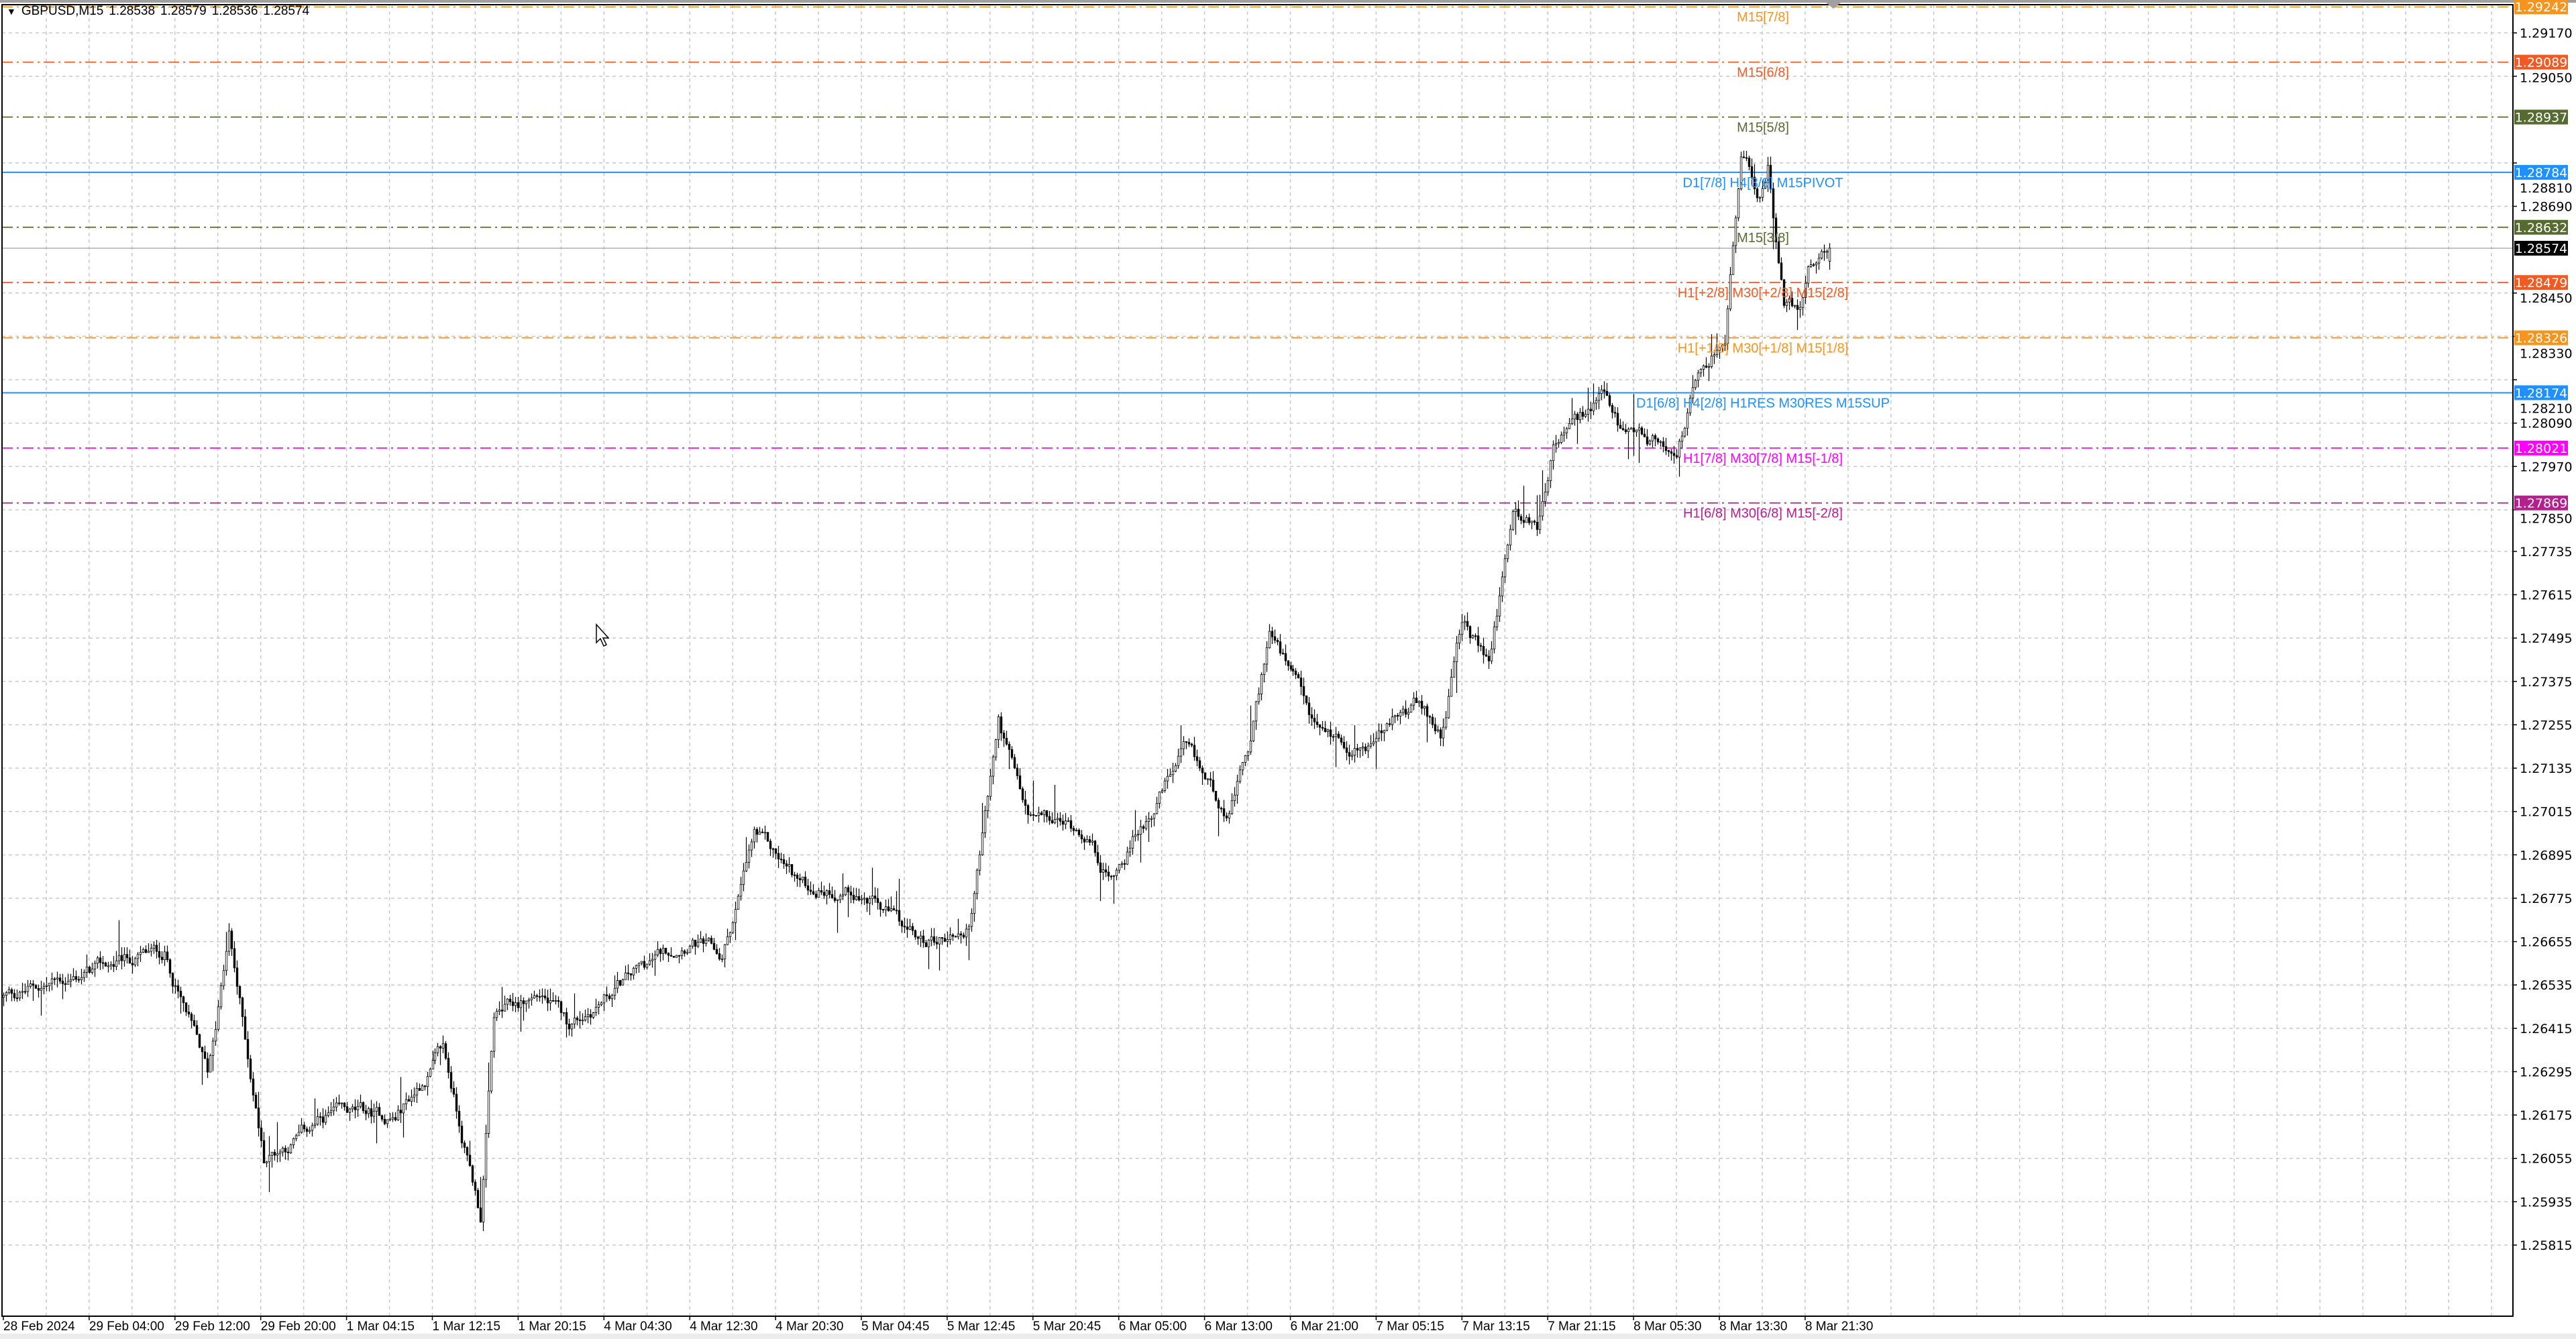 Image resolution: width=2576 pixels, height=1339 pixels. I want to click on level-price-label: 1.29089, so click(2541, 63).